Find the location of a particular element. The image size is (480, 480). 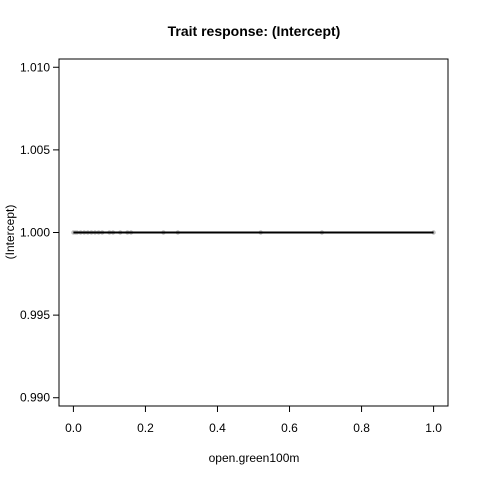

y-tick-label: 0.995 is located at coordinates (35, 315).